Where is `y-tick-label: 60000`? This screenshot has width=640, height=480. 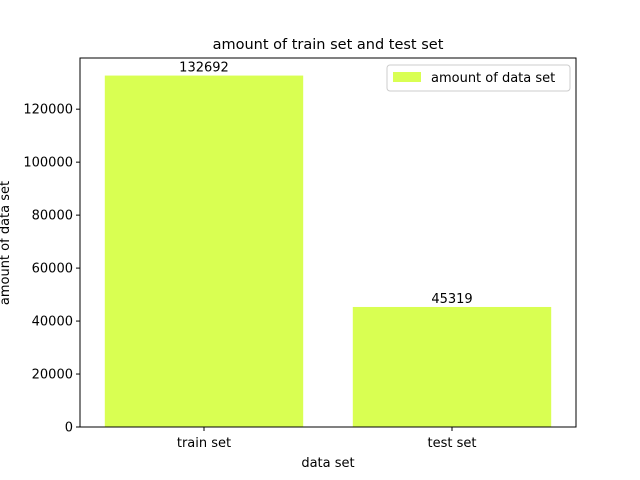
y-tick-label: 60000 is located at coordinates (52, 269).